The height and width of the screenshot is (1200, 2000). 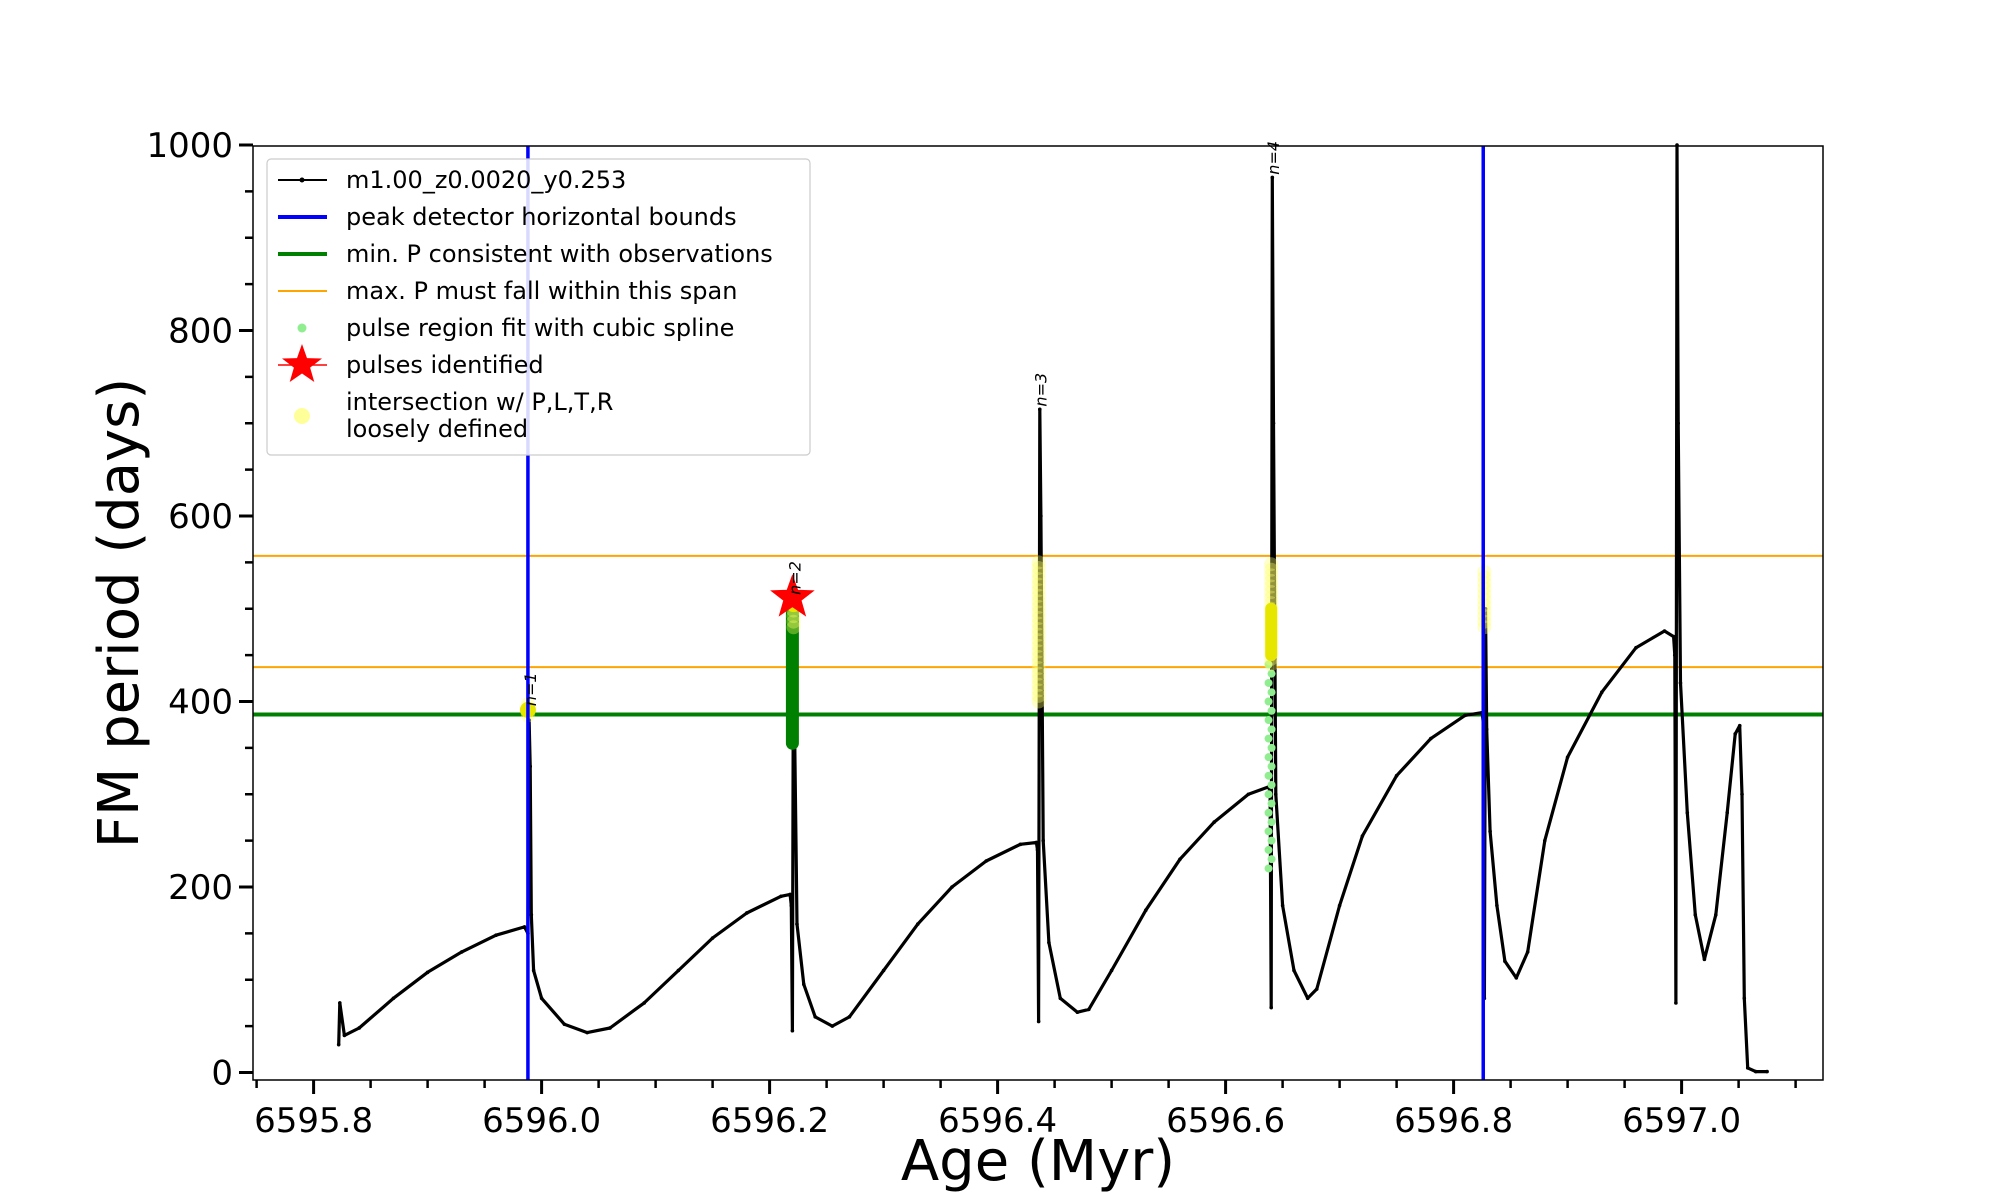 I want to click on legend-entry-4: pulse region fit with cubic spline, so click(x=515, y=328).